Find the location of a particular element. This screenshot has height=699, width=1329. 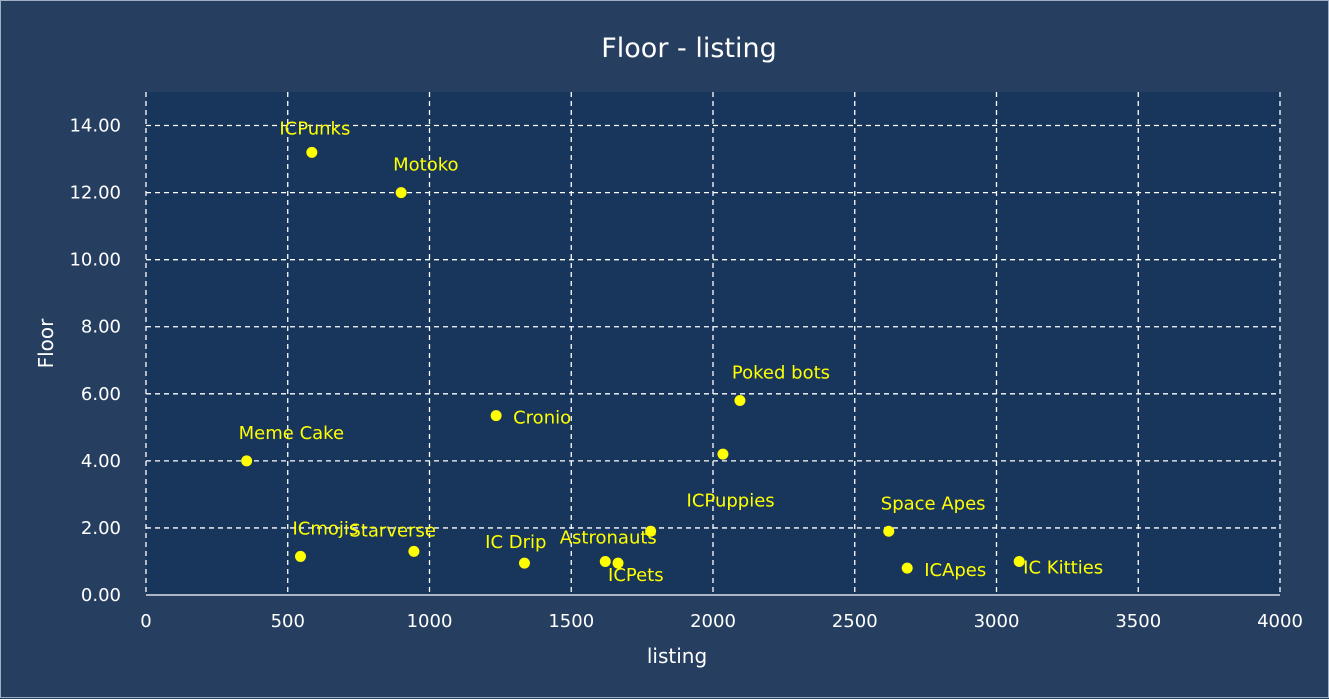

x-tick-label: 2000 is located at coordinates (713, 621).